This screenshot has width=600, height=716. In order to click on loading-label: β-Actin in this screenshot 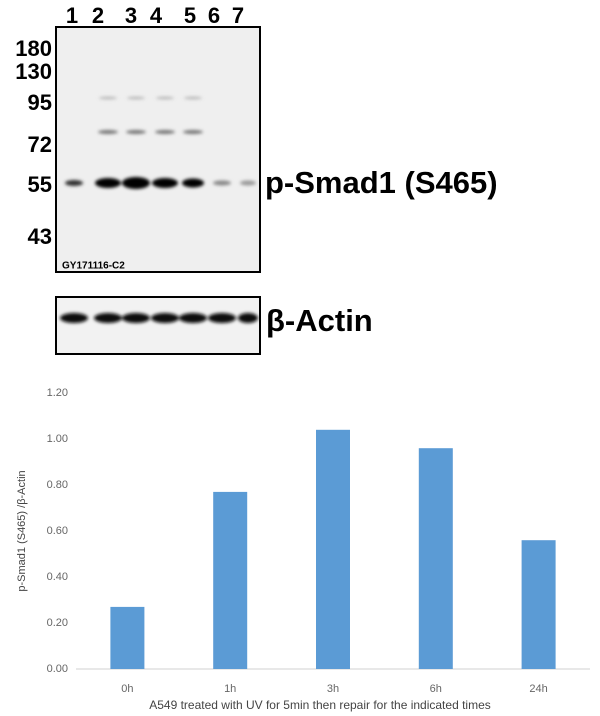, I will do `click(319, 320)`.